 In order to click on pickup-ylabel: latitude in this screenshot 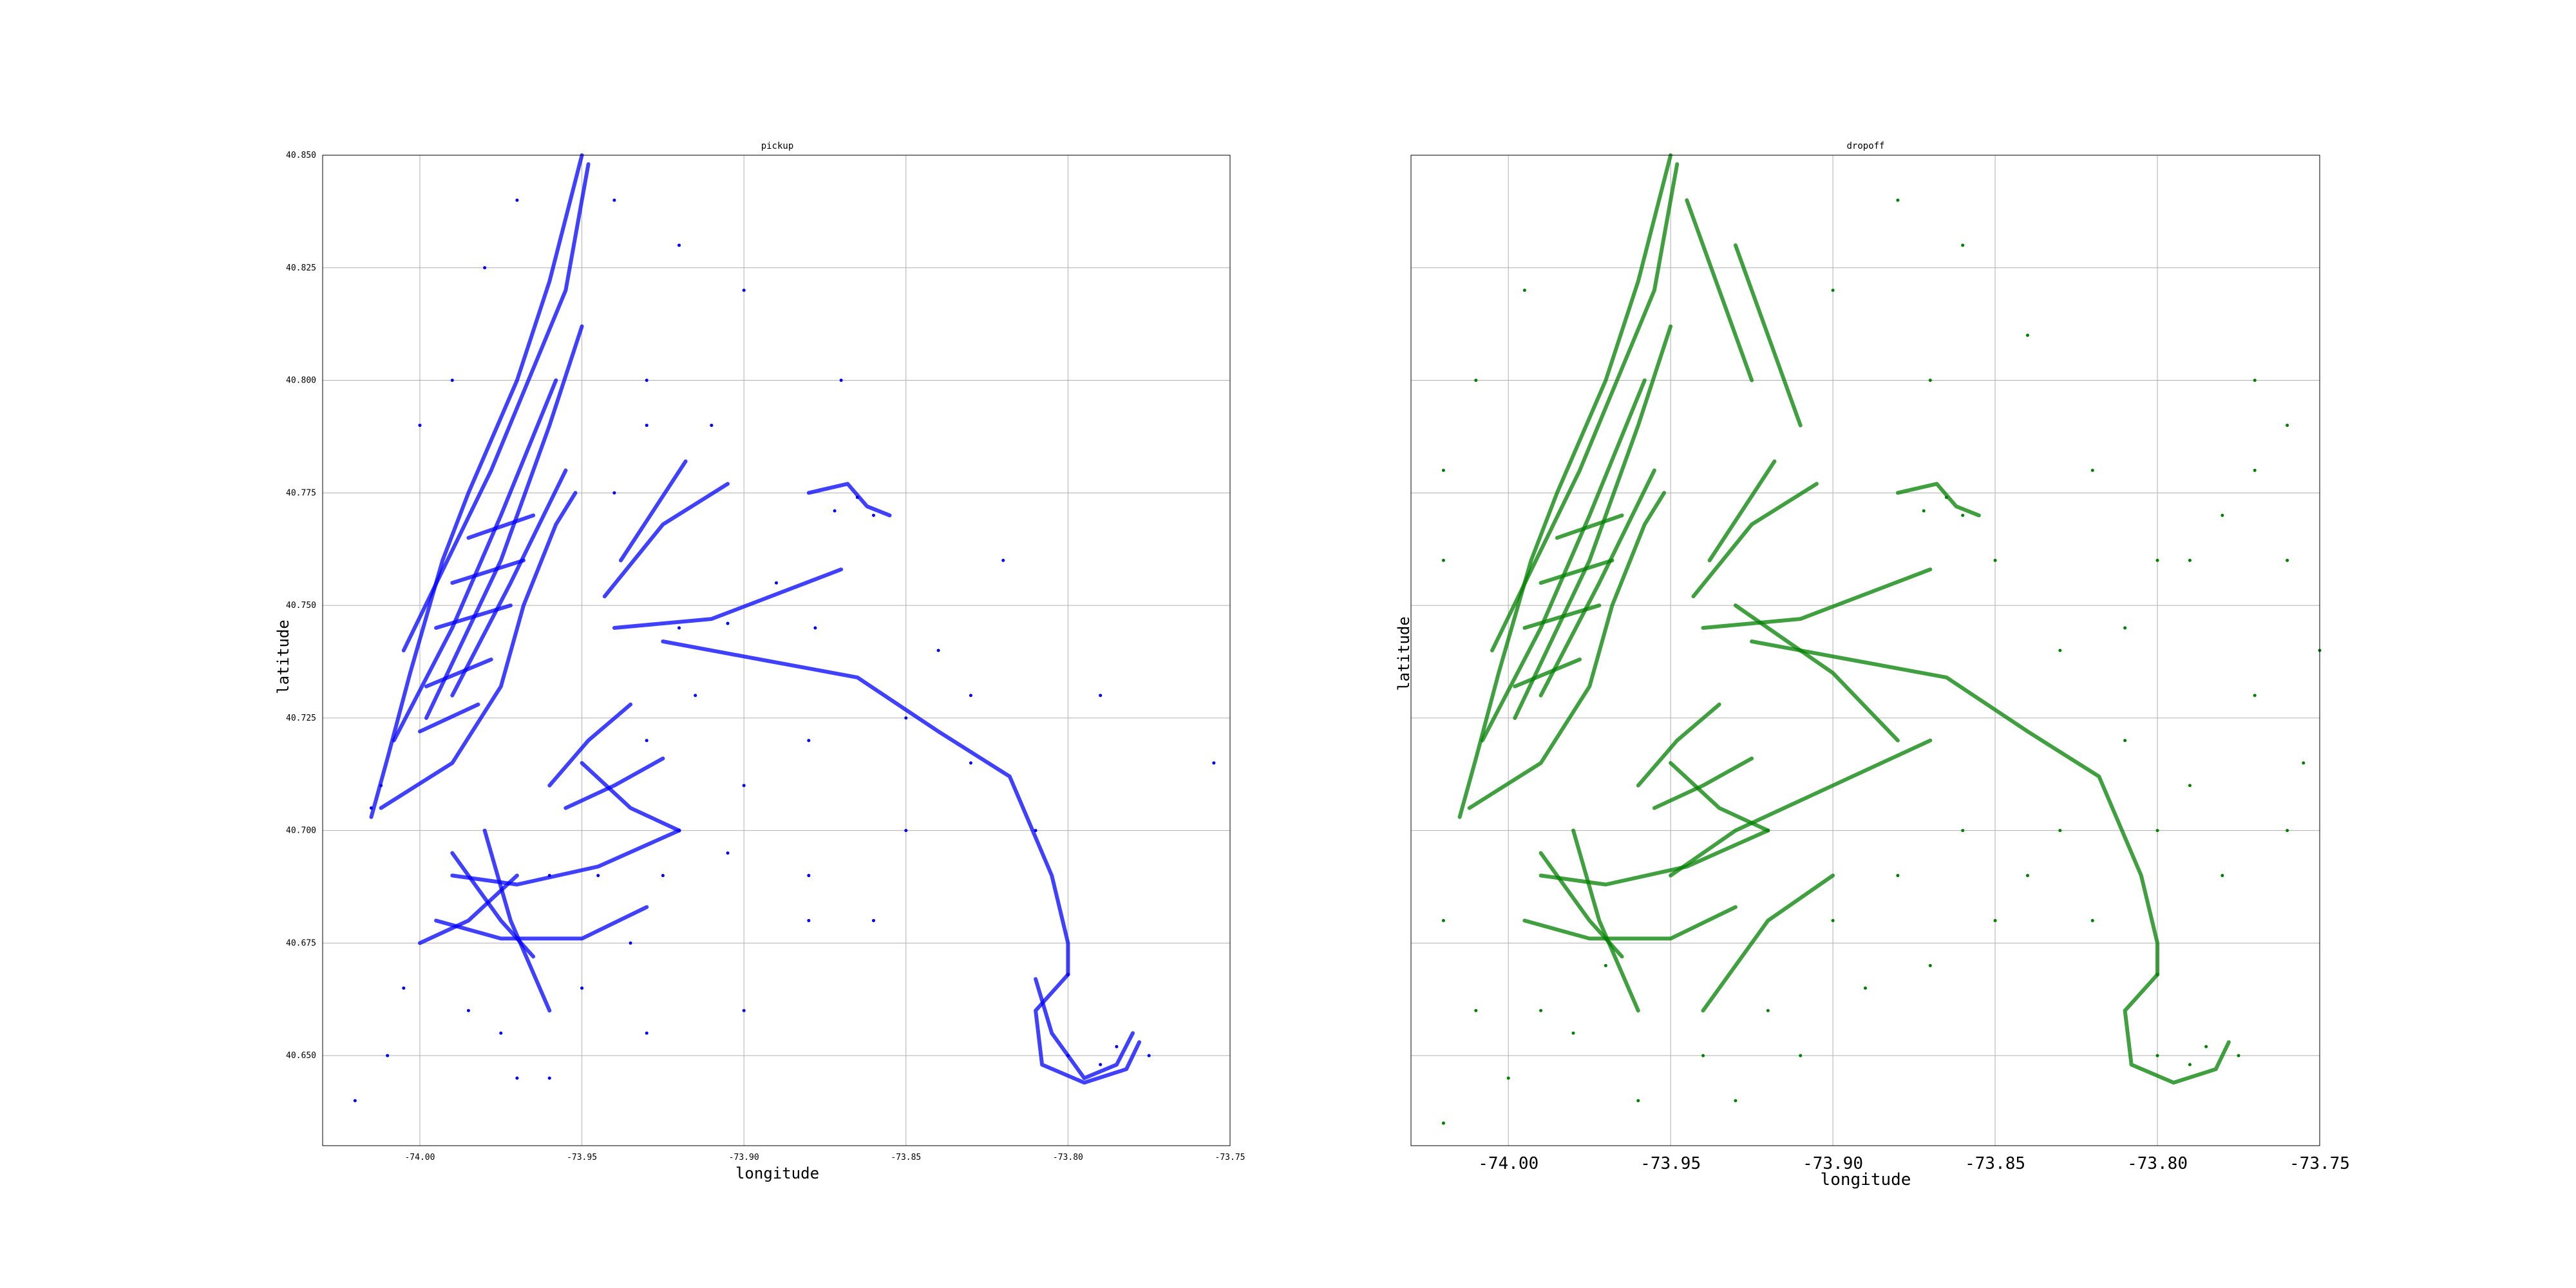, I will do `click(283, 657)`.